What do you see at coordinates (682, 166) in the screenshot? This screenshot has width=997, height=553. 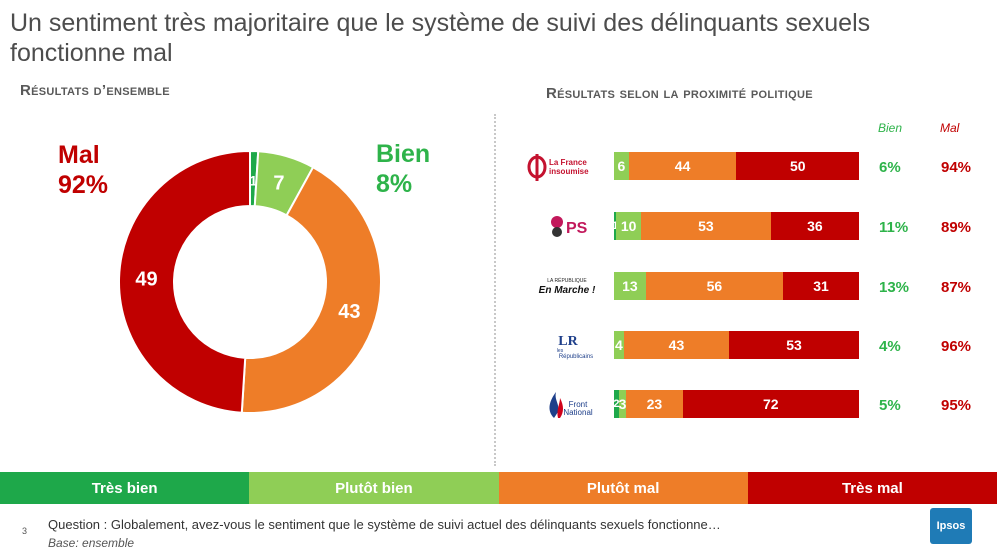 I see `segment-plutot-mal: 44` at bounding box center [682, 166].